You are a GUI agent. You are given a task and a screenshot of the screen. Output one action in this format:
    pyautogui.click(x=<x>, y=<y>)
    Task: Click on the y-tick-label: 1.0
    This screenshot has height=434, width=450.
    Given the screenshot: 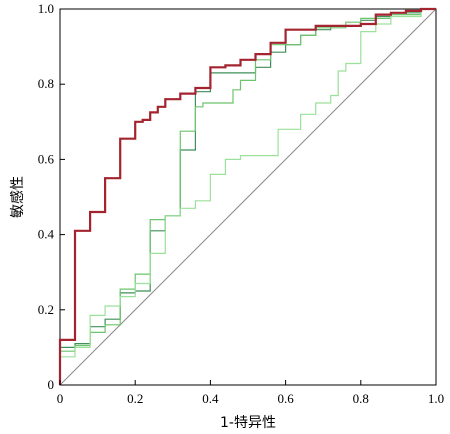 What is the action you would take?
    pyautogui.click(x=46, y=8)
    